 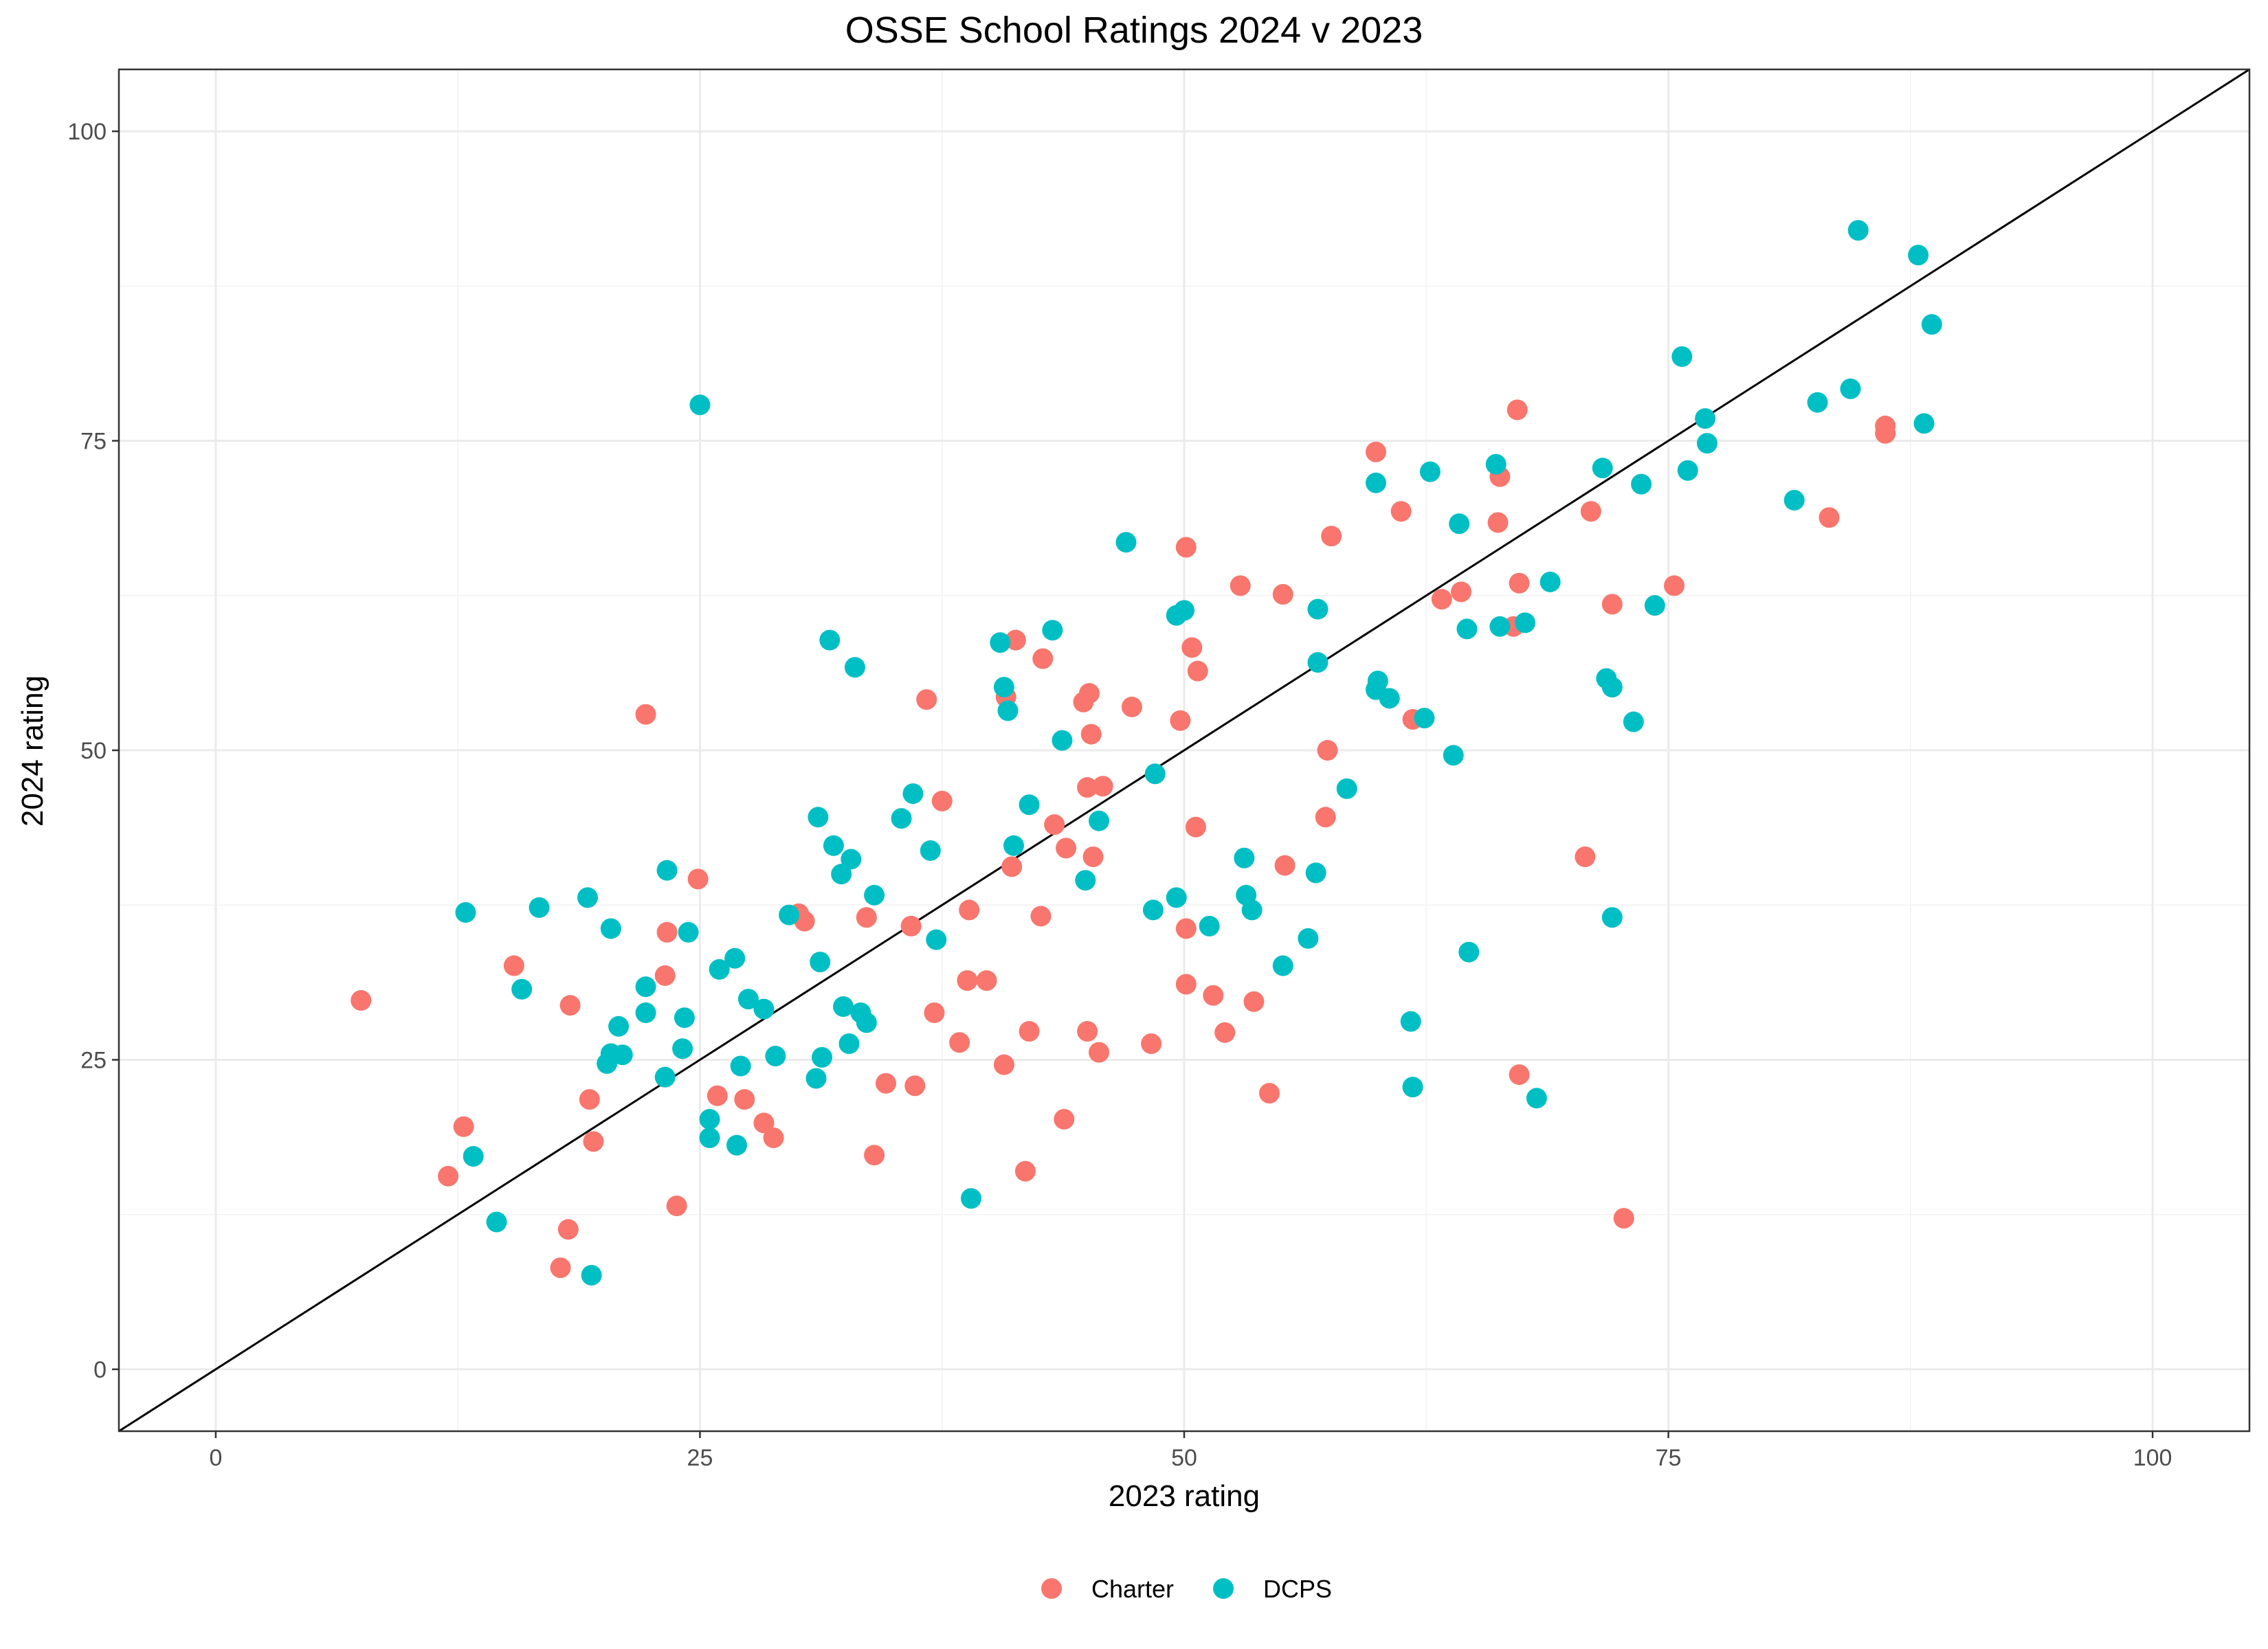 I want to click on y-axis-ticks: 0 25 50 75 100, so click(x=93, y=751).